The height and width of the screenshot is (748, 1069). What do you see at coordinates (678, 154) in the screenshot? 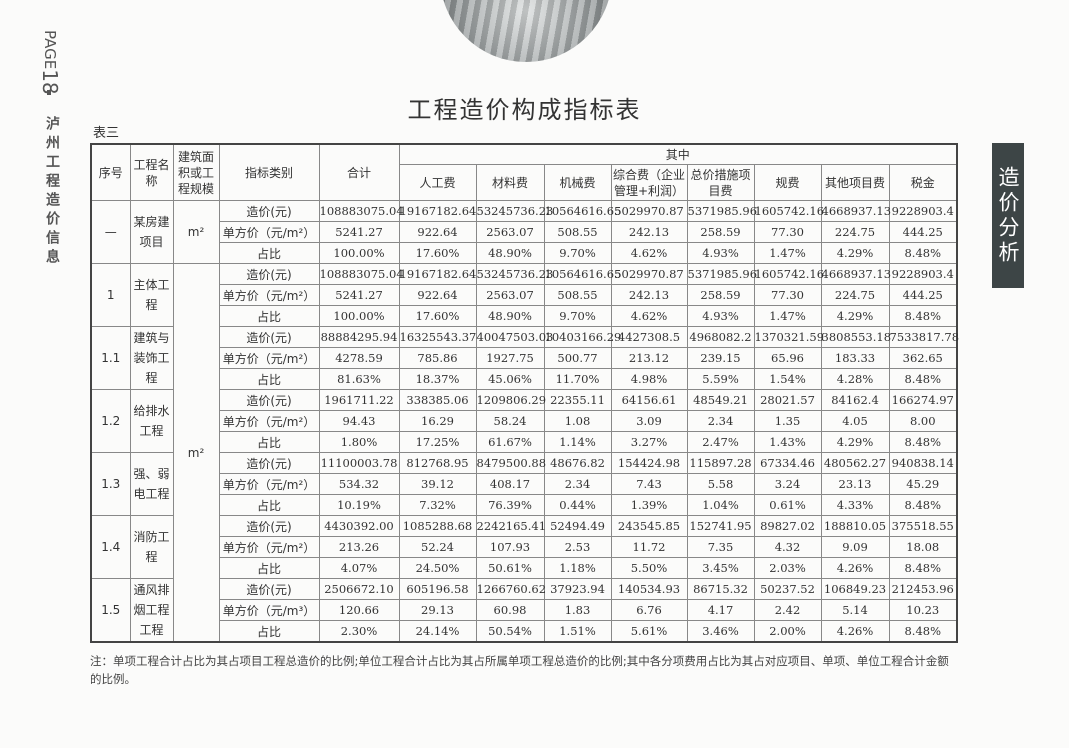
I see `header-group: 其中` at bounding box center [678, 154].